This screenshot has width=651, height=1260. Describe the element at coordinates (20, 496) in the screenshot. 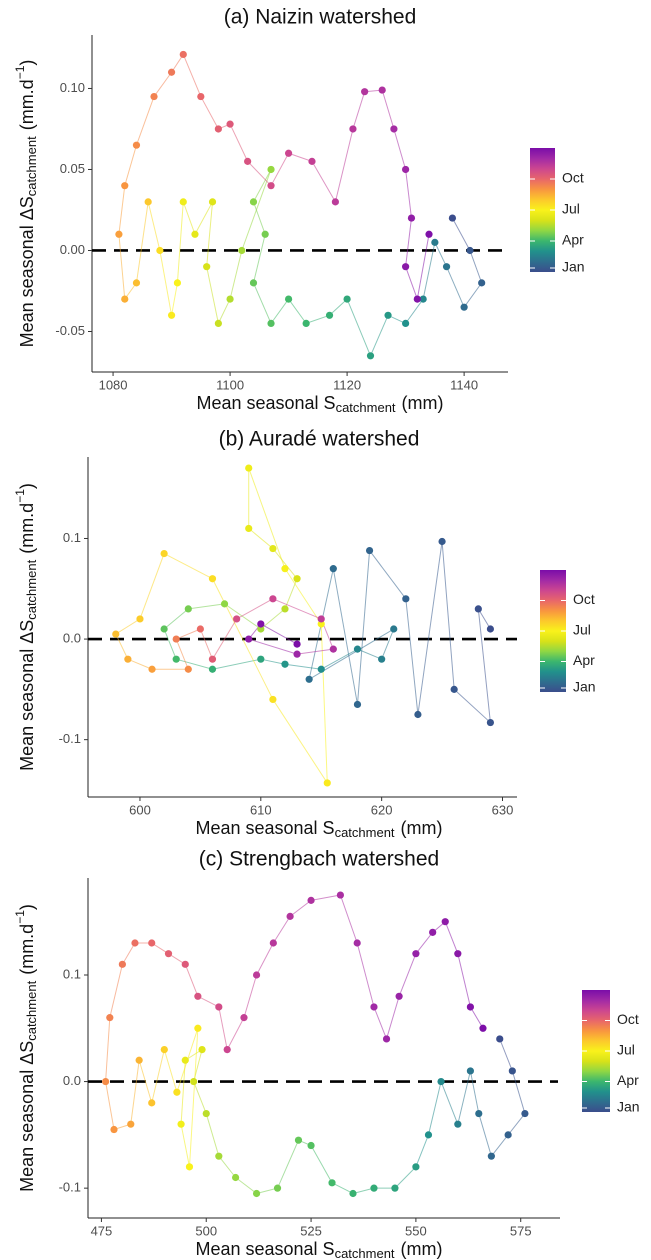

I see `y-label-sup: −1` at that location.